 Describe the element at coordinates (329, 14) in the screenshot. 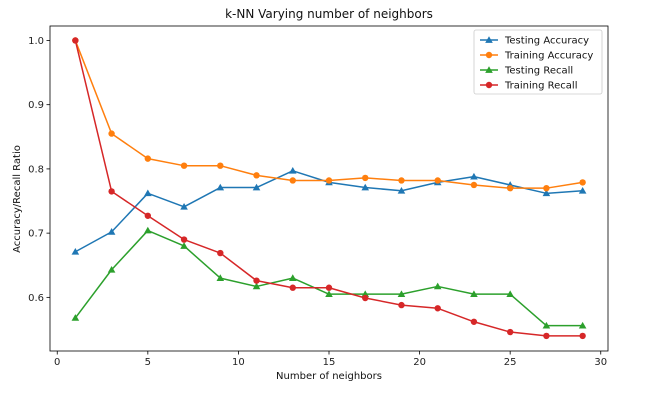

I see `chart-title: k-NN Varying number of neighbors` at that location.